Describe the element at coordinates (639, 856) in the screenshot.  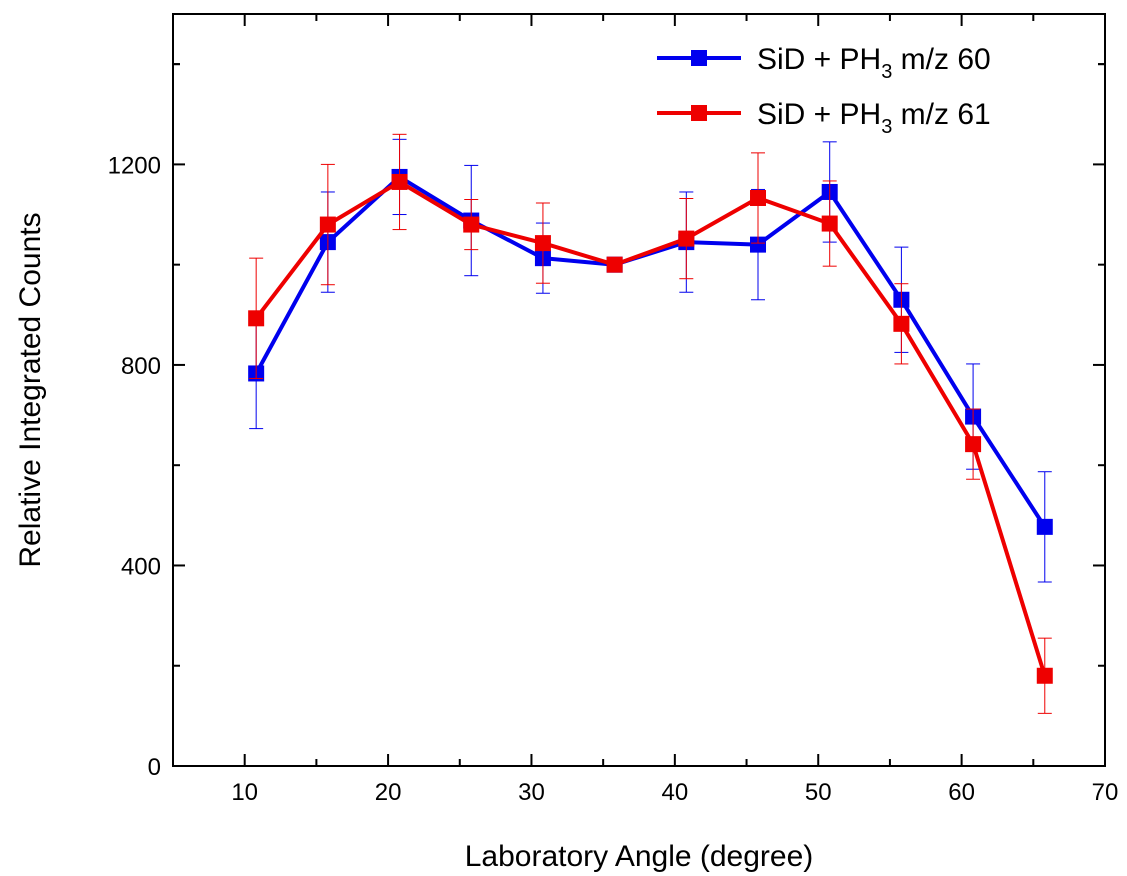
I see `x-axis-title: Laboratory Angle (degree)` at that location.